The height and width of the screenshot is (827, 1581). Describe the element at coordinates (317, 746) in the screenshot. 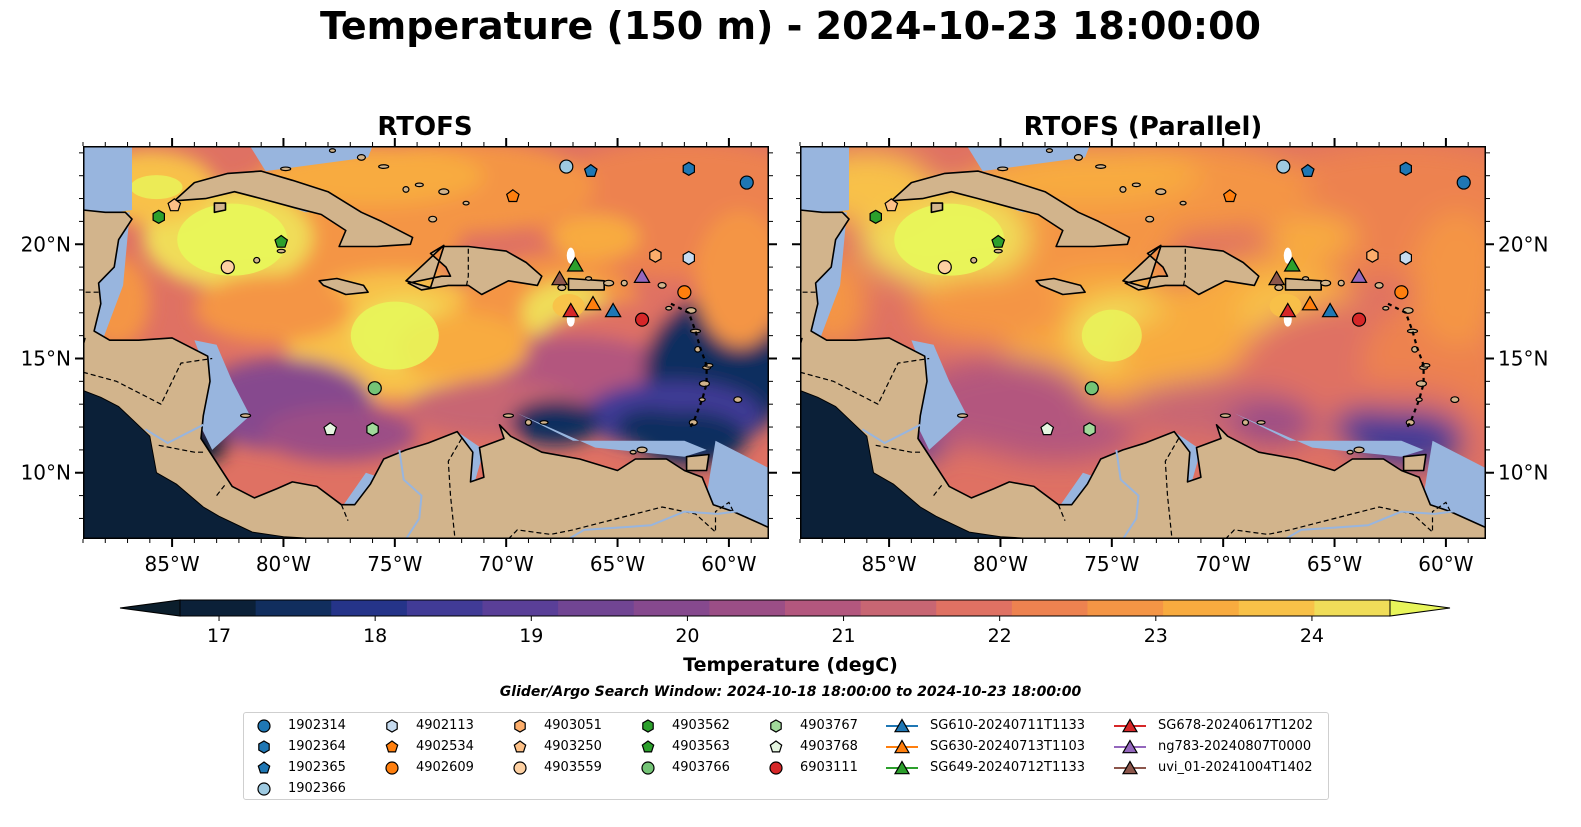

I see `legend-label: 1902364` at that location.